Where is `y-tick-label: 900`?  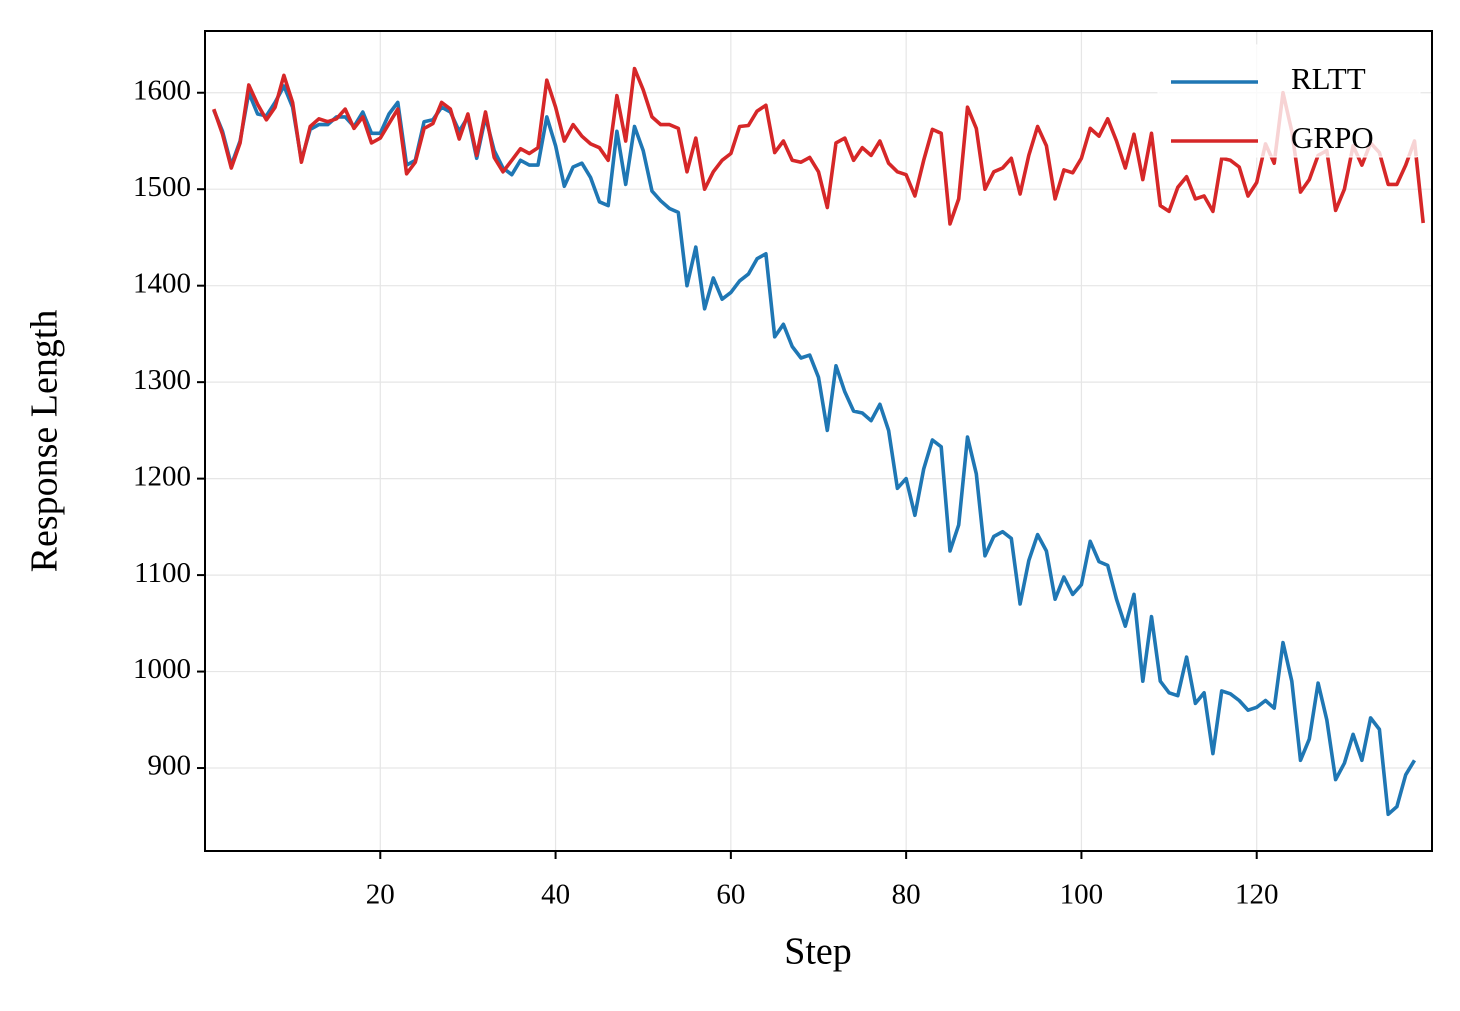 y-tick-label: 900 is located at coordinates (170, 766).